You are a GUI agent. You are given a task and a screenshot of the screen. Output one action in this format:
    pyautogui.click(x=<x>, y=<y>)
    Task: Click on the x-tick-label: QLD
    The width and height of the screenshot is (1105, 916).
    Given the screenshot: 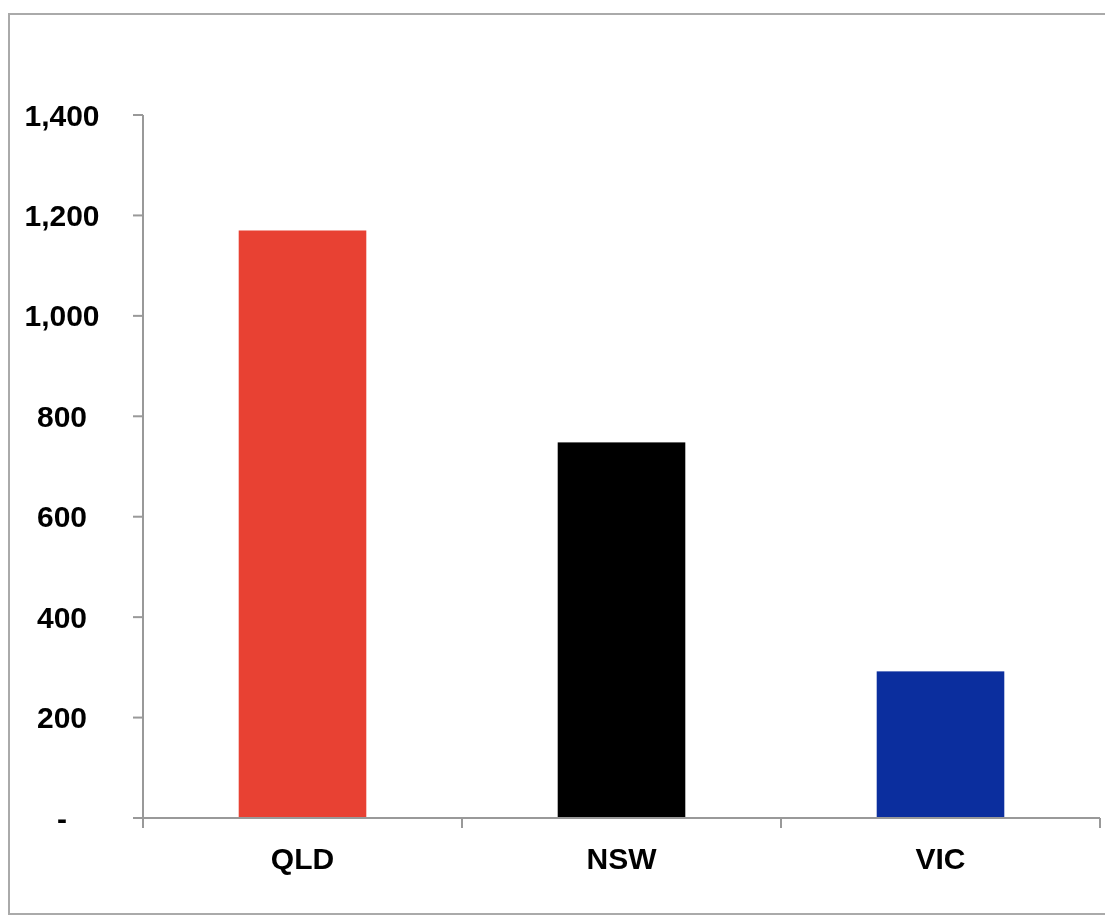 What is the action you would take?
    pyautogui.click(x=302, y=858)
    